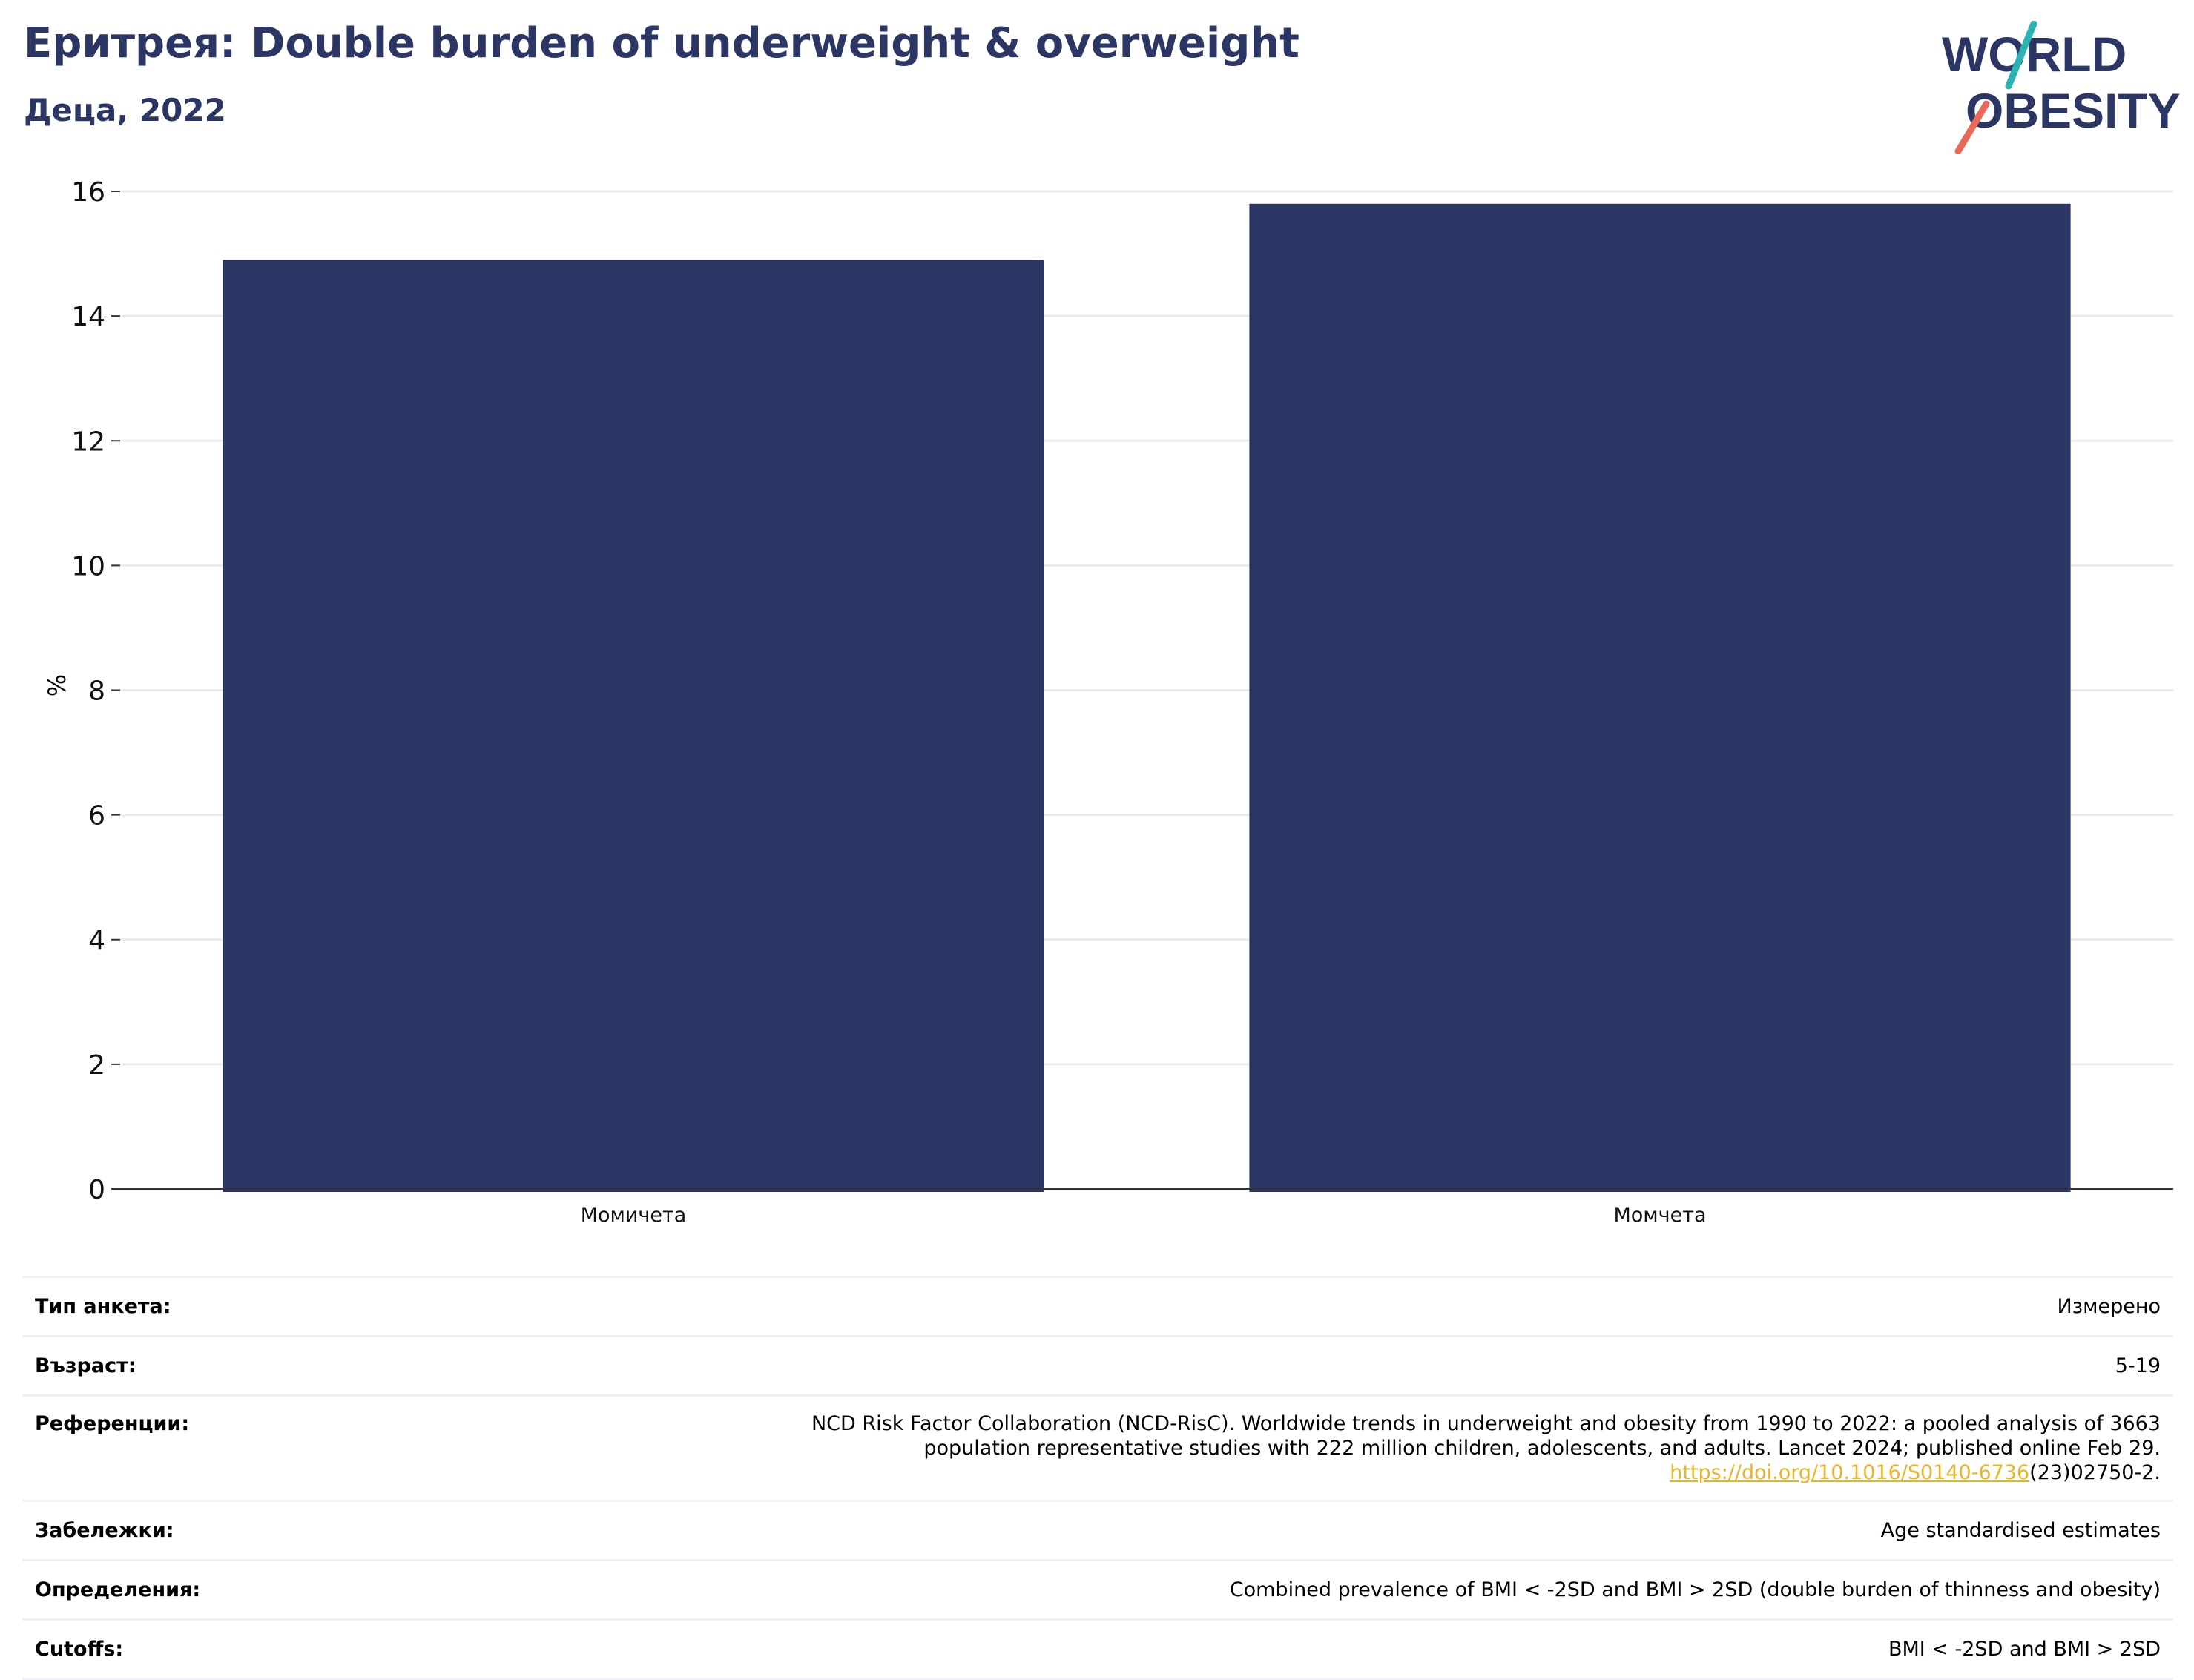 This screenshot has height=1680, width=2194. Describe the element at coordinates (294, 1447) in the screenshot. I see `references-label: Референции:` at that location.